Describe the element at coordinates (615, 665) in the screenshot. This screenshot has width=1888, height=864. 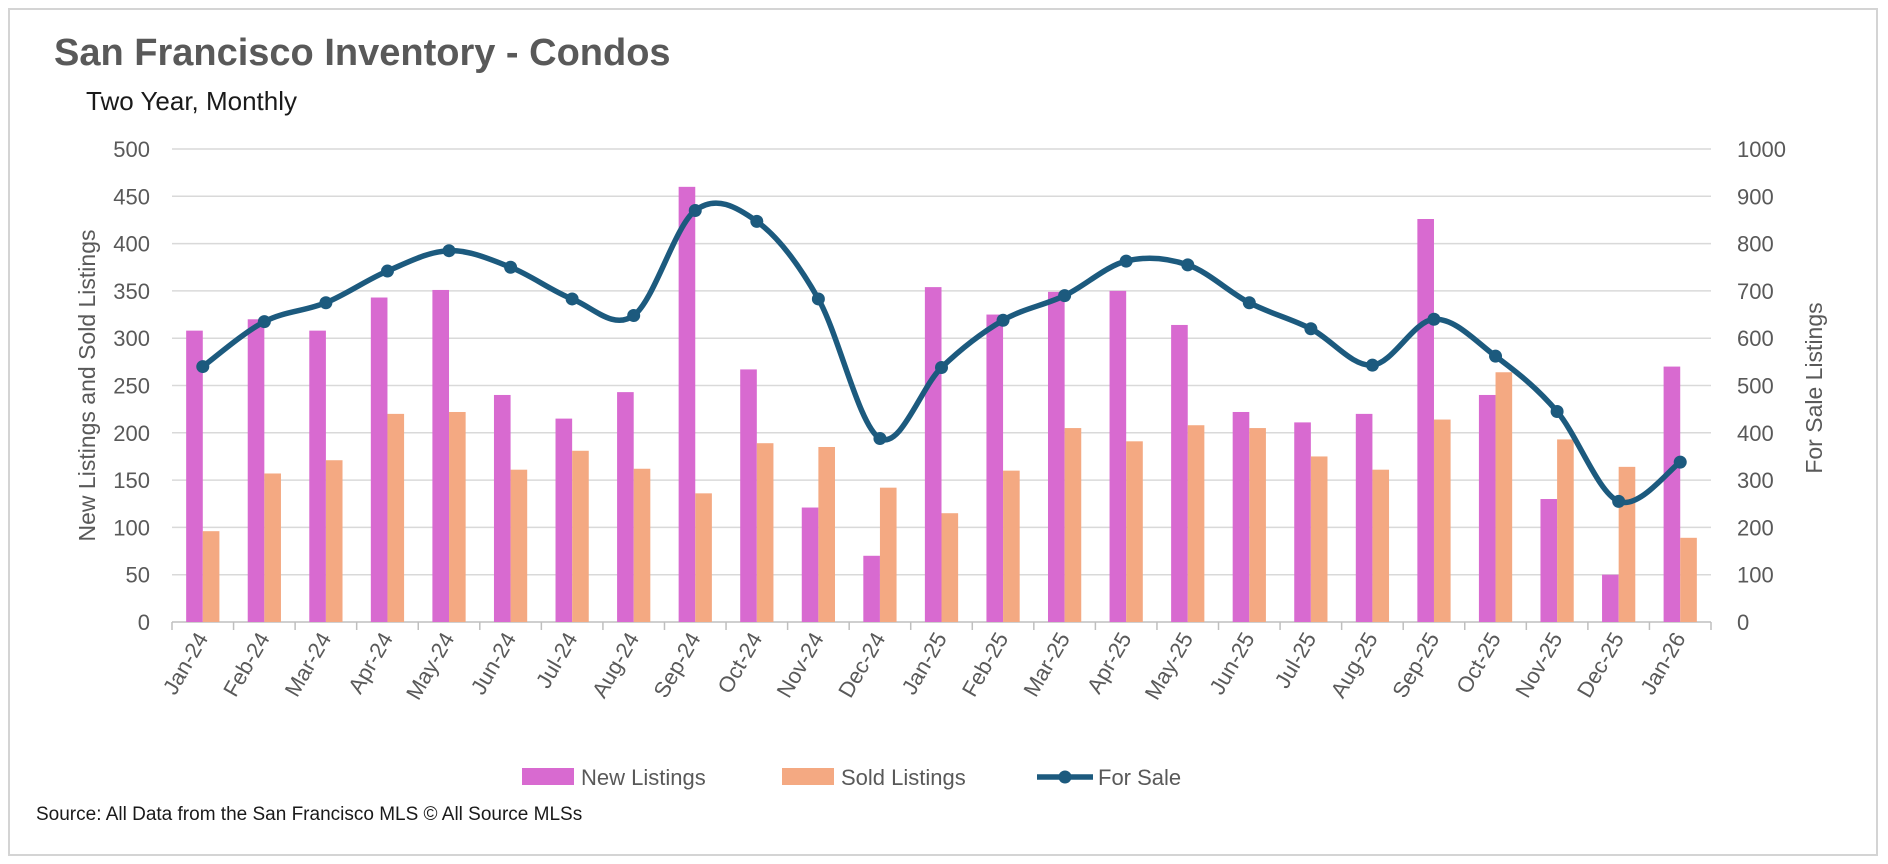
I see `x-tick-label: Aug-24` at that location.